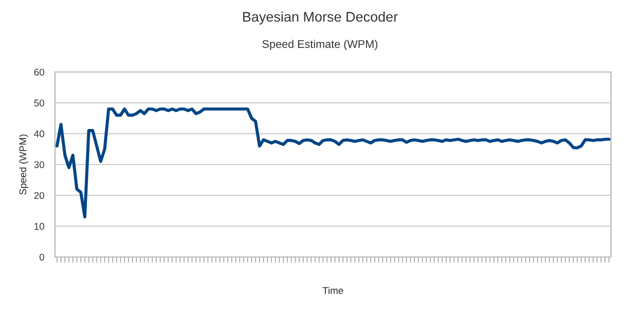  Describe the element at coordinates (39, 103) in the screenshot. I see `y-tick-label: 50` at that location.